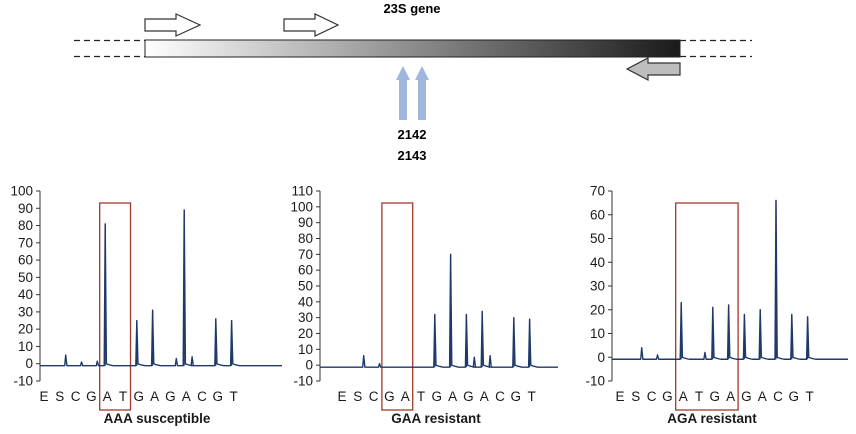  What do you see at coordinates (411, 8) in the screenshot?
I see `gene-title: 23S gene` at bounding box center [411, 8].